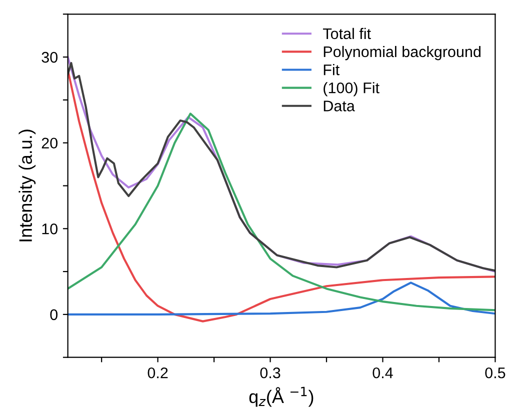  What do you see at coordinates (347, 34) in the screenshot?
I see `legend-label: Total fit` at bounding box center [347, 34].